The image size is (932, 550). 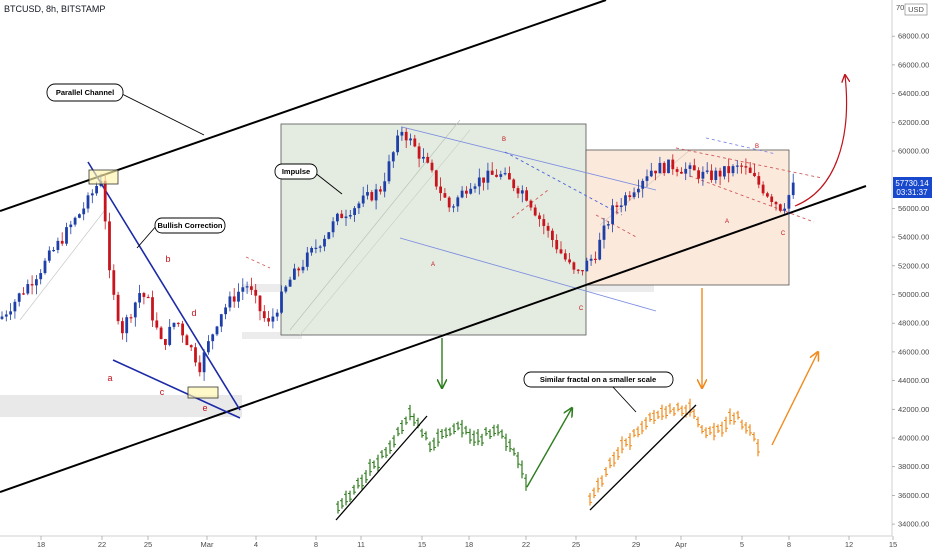 I want to click on red-dashed-right-top, so click(x=749, y=163).